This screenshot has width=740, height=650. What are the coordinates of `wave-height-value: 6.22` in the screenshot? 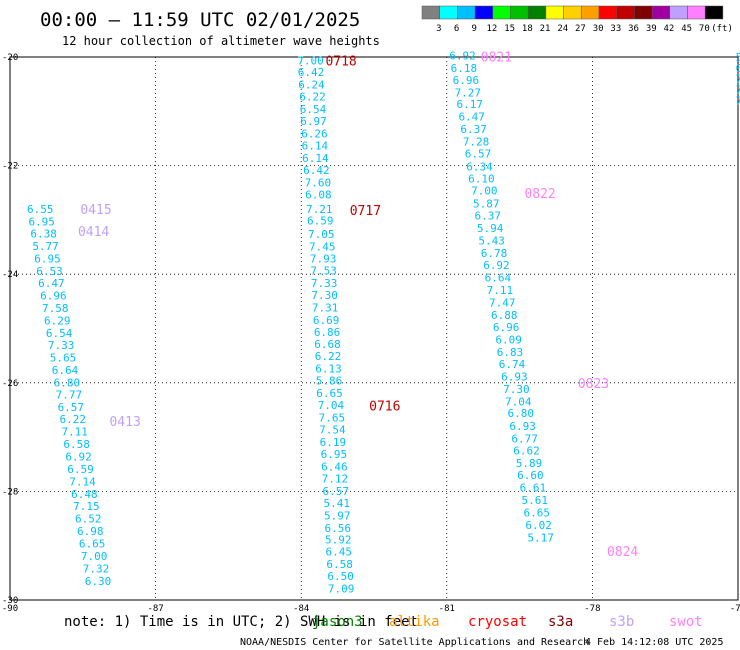 It's located at (73, 419).